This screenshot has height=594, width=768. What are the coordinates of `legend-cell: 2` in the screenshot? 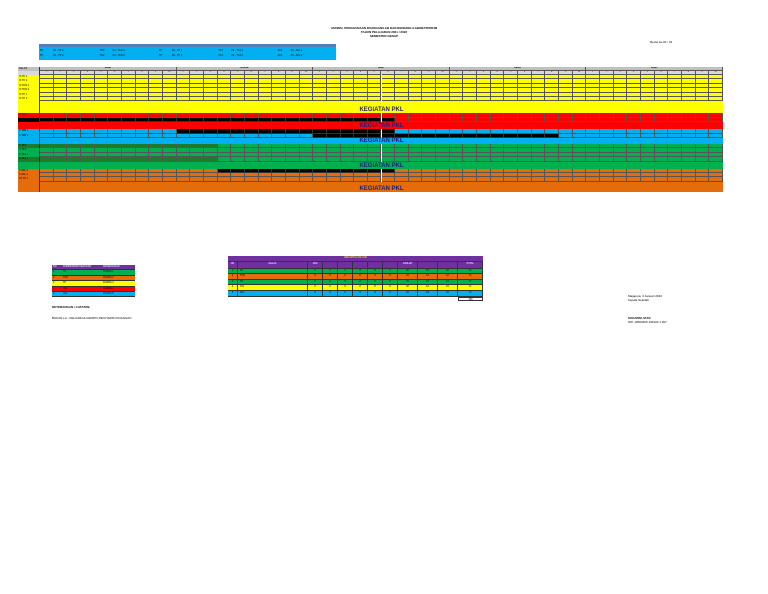 It's located at (54, 277).